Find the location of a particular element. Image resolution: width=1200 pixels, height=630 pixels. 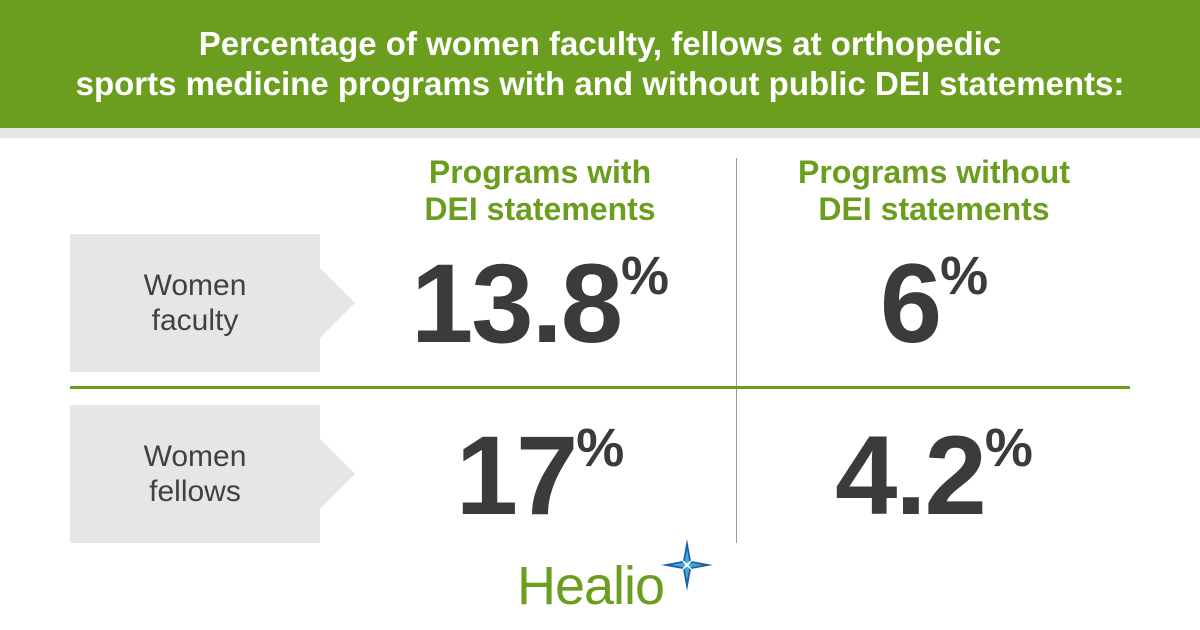

healio-logo: Healio is located at coordinates (615, 577).